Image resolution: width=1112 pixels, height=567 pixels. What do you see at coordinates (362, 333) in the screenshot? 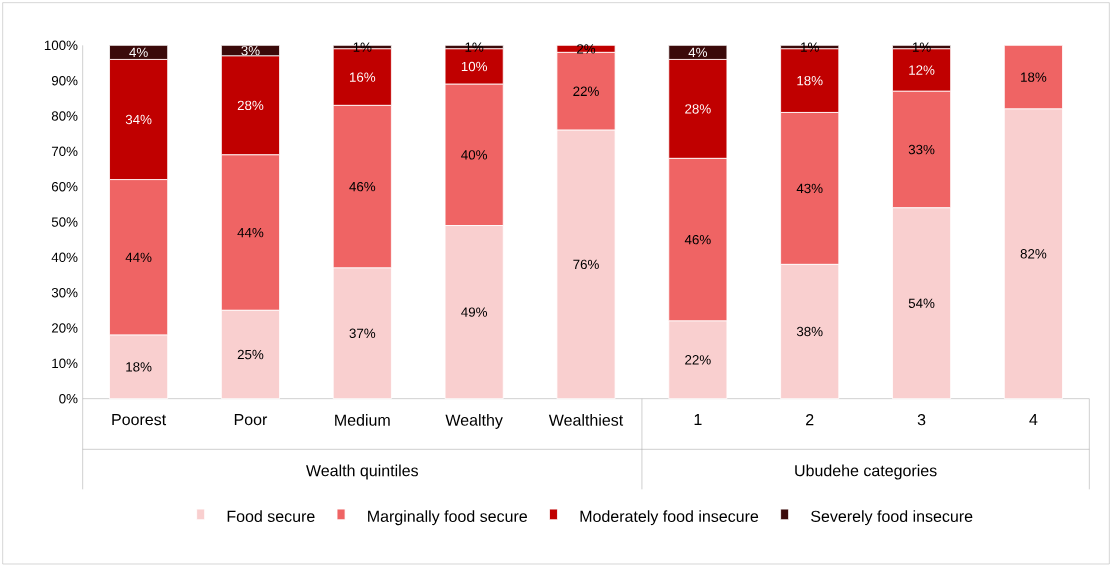
I see `data-label: 37%` at bounding box center [362, 333].